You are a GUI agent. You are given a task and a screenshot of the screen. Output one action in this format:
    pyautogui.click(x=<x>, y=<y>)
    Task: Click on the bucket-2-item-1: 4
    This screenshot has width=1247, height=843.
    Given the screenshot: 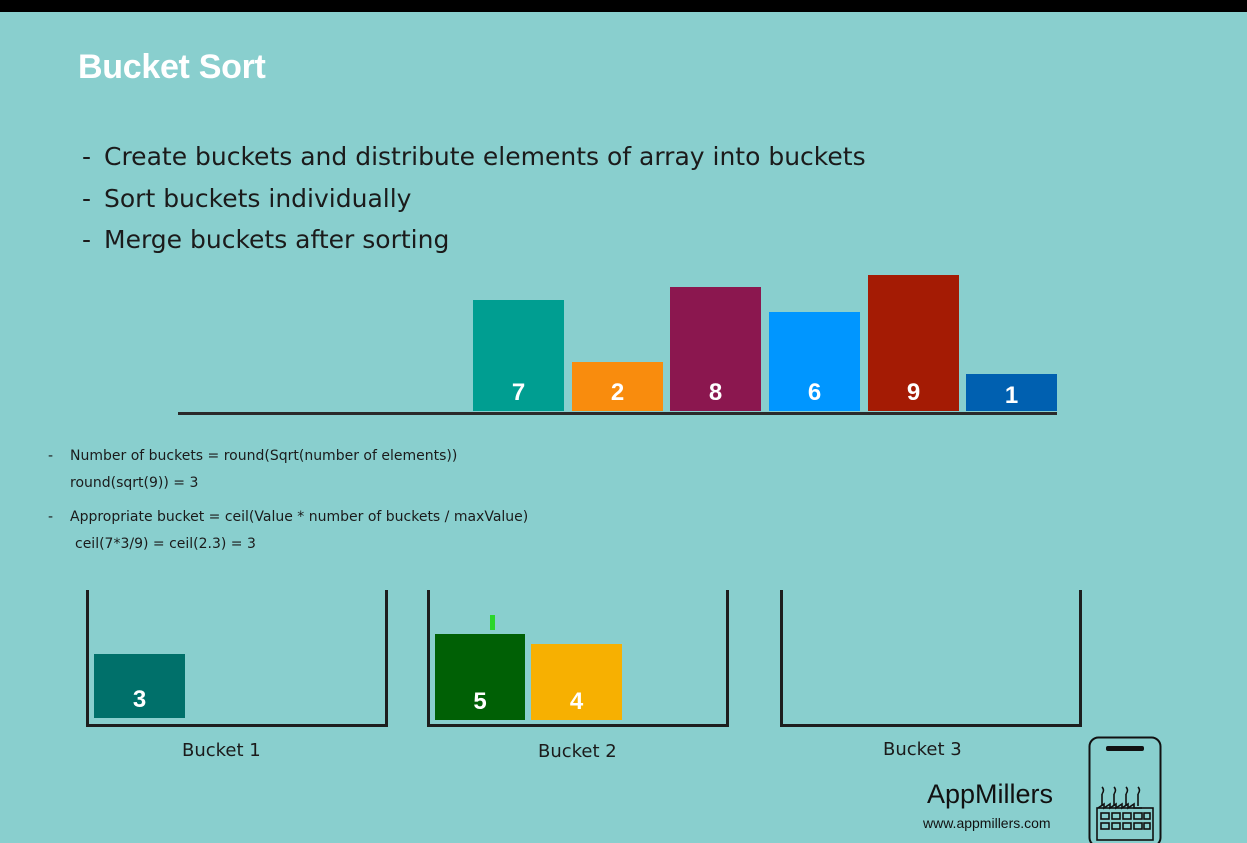 What is the action you would take?
    pyautogui.click(x=576, y=682)
    